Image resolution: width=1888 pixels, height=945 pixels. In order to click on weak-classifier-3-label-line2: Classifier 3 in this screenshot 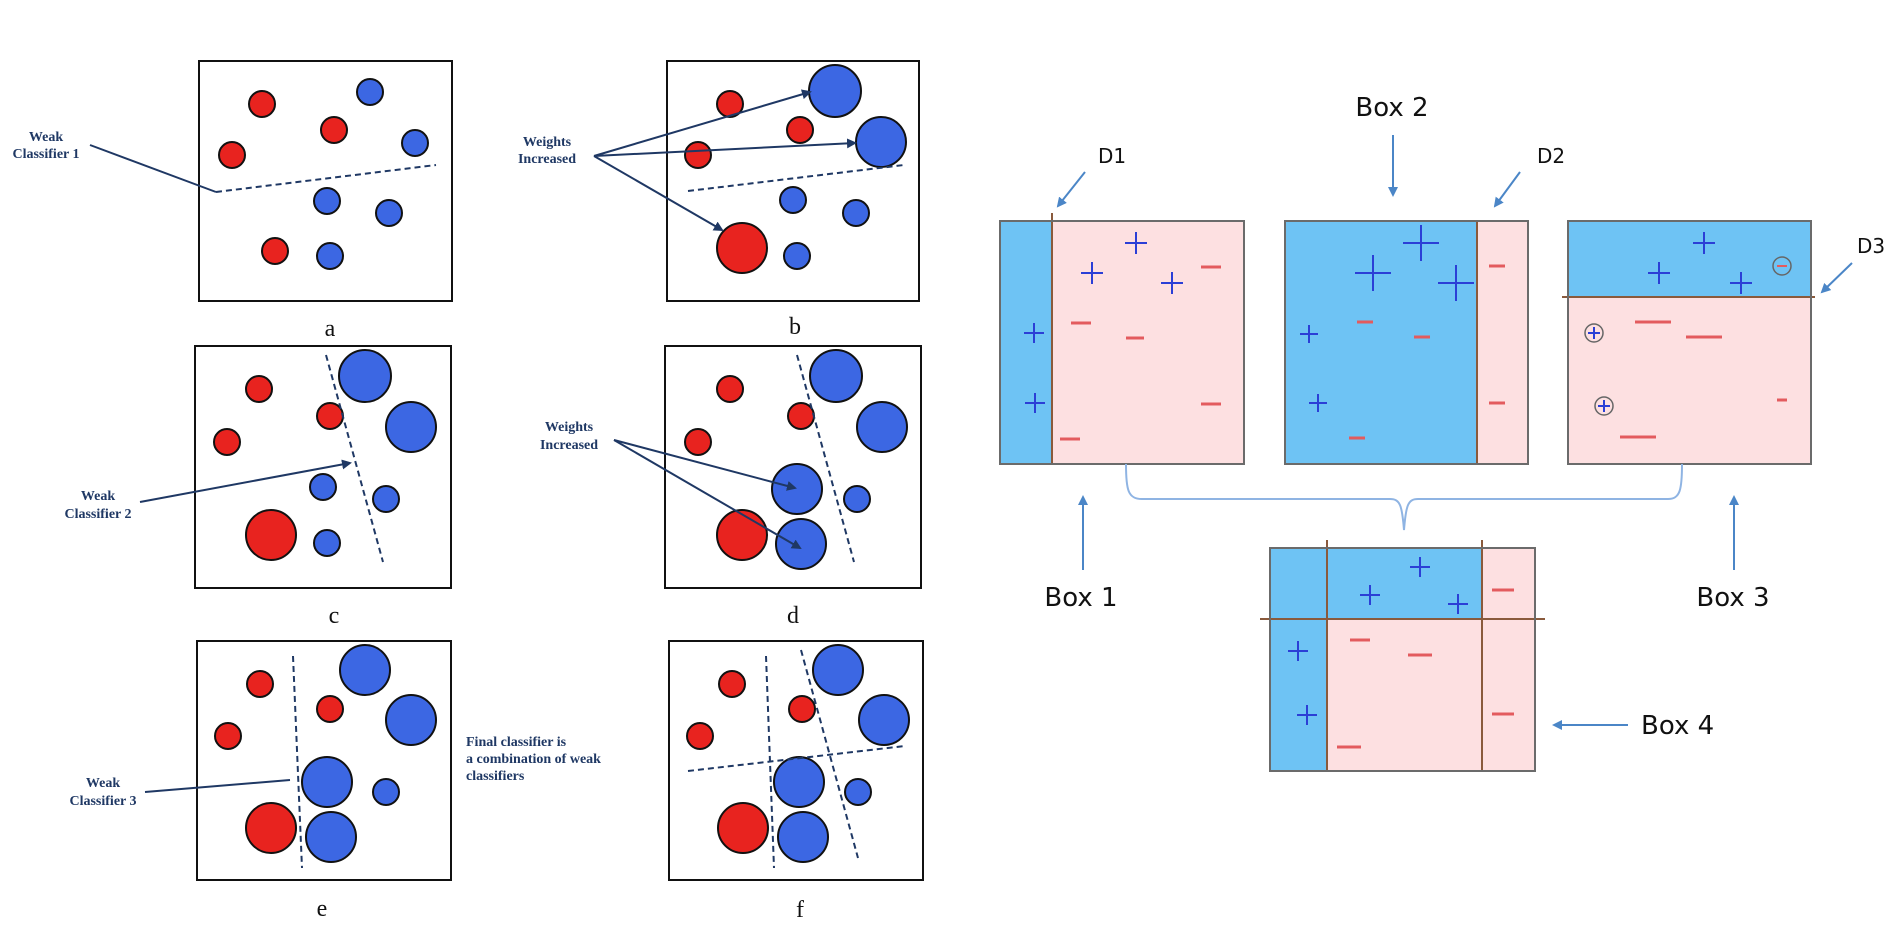, I will do `click(102, 801)`.